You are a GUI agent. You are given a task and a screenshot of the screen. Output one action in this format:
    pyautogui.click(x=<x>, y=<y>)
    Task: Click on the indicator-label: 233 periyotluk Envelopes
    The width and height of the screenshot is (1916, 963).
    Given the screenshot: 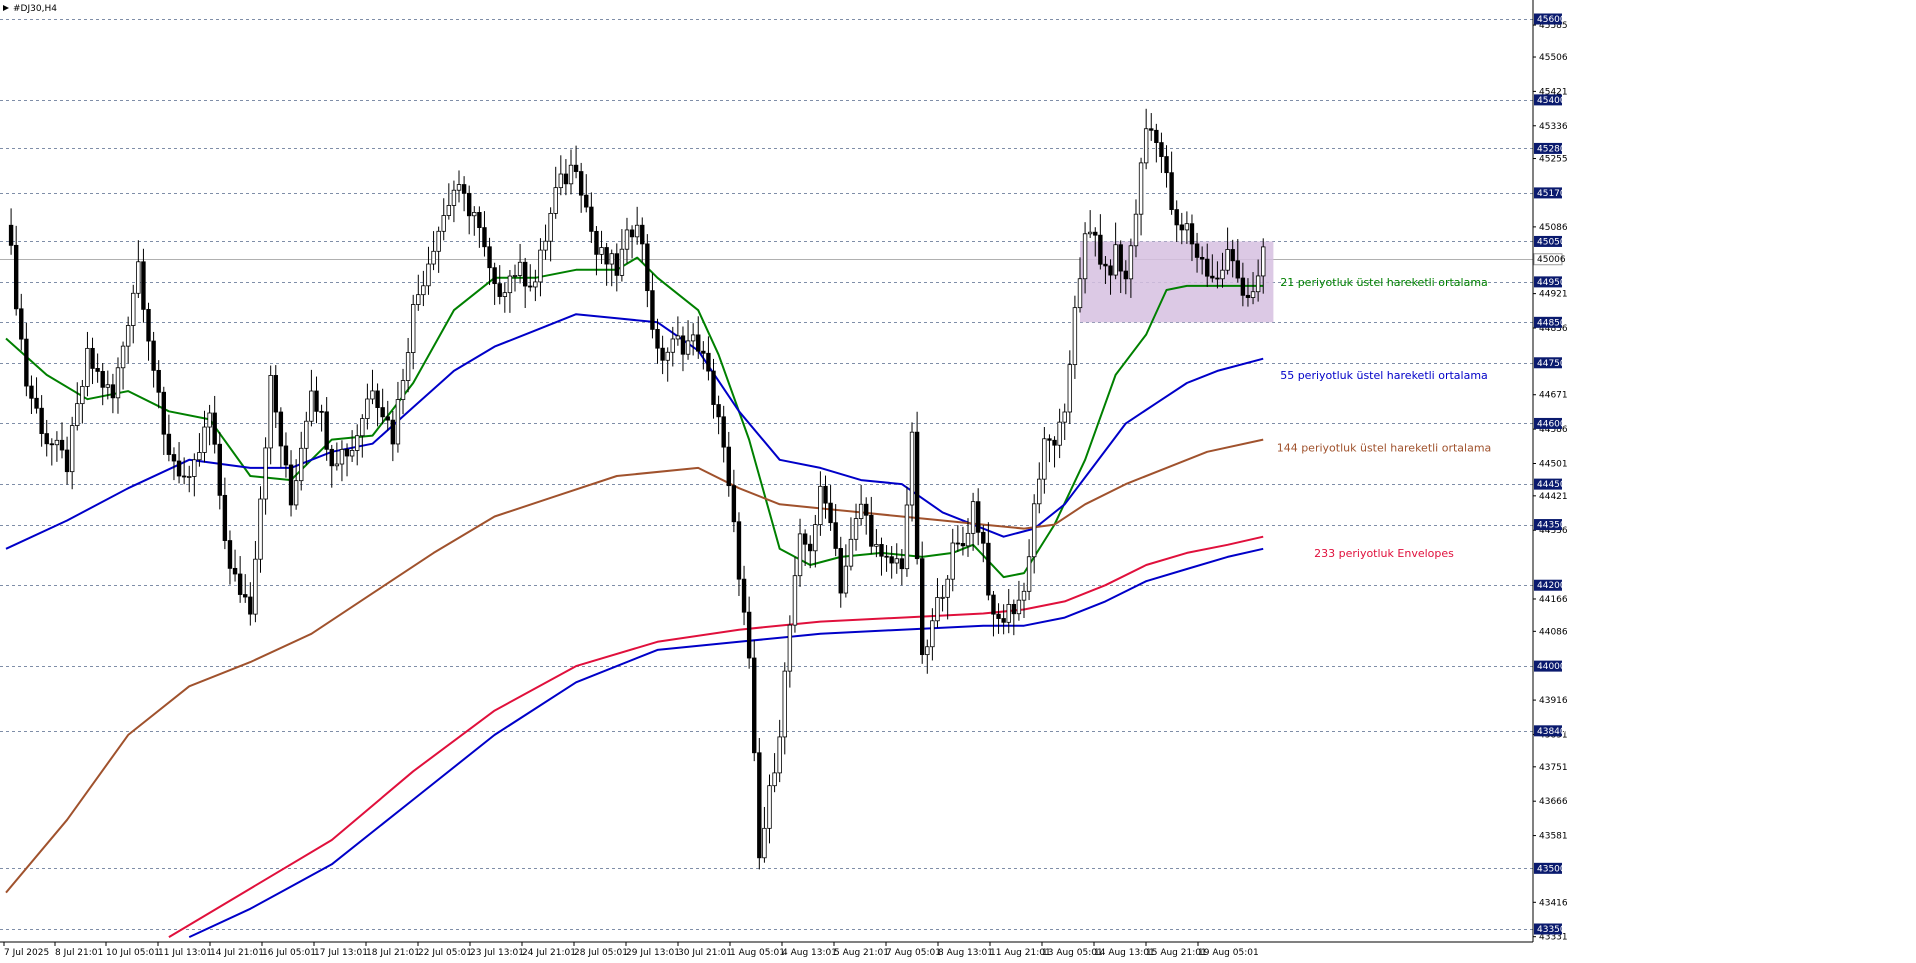 What is the action you would take?
    pyautogui.click(x=1384, y=553)
    